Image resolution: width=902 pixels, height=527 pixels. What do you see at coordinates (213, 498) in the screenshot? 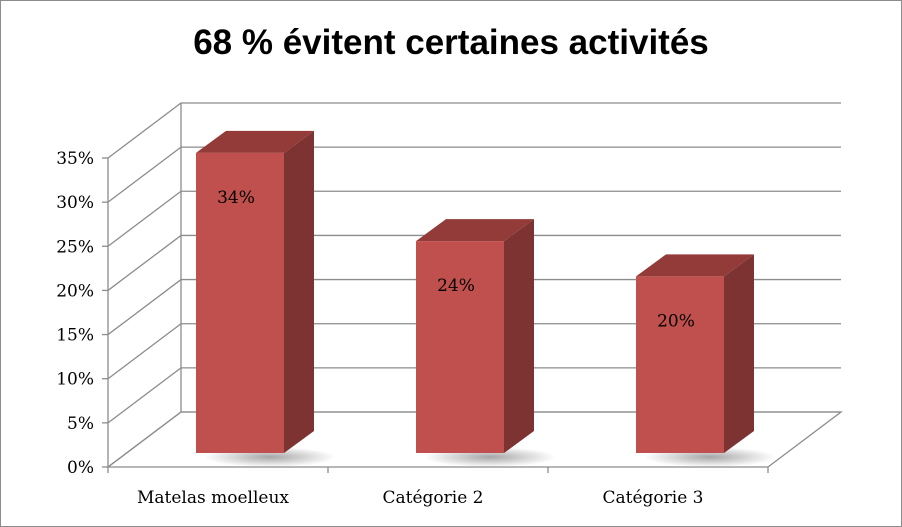
I see `x-tick-label: Matelas moelleux` at bounding box center [213, 498].